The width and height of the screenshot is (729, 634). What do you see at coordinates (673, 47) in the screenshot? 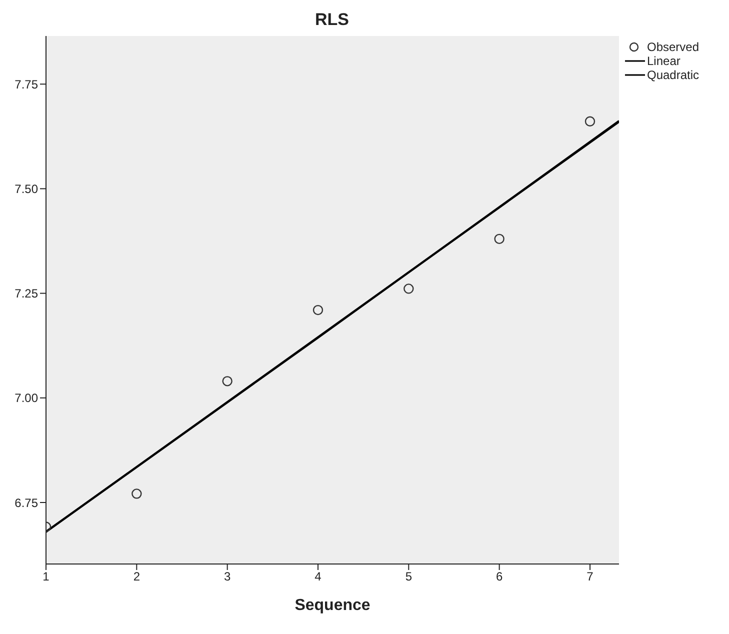
I see `legend-label: Observed` at bounding box center [673, 47].